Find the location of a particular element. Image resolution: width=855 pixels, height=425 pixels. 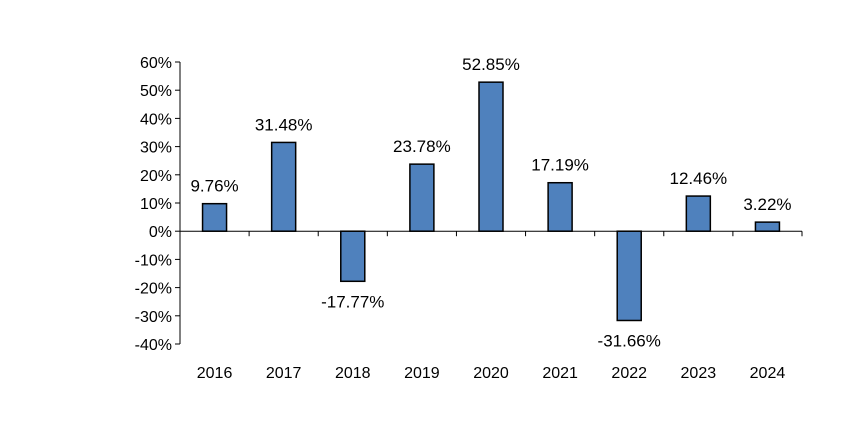

y-tick-label: -30% is located at coordinates (153, 317).